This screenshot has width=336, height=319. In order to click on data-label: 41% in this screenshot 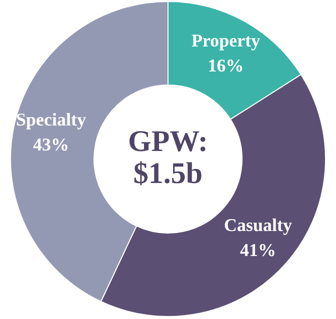, I will do `click(258, 250)`.